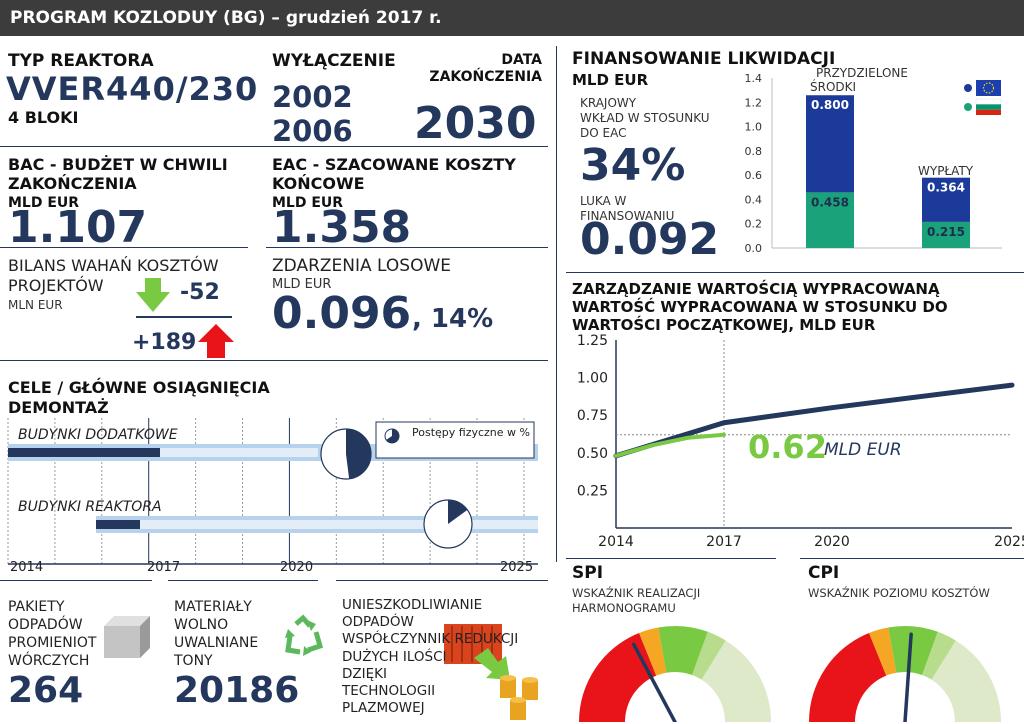 This screenshot has height=724, width=1024. Describe the element at coordinates (139, 387) in the screenshot. I see `goals-title: CELE / GŁÓWNE OSIĄGNIĘCIA` at that location.